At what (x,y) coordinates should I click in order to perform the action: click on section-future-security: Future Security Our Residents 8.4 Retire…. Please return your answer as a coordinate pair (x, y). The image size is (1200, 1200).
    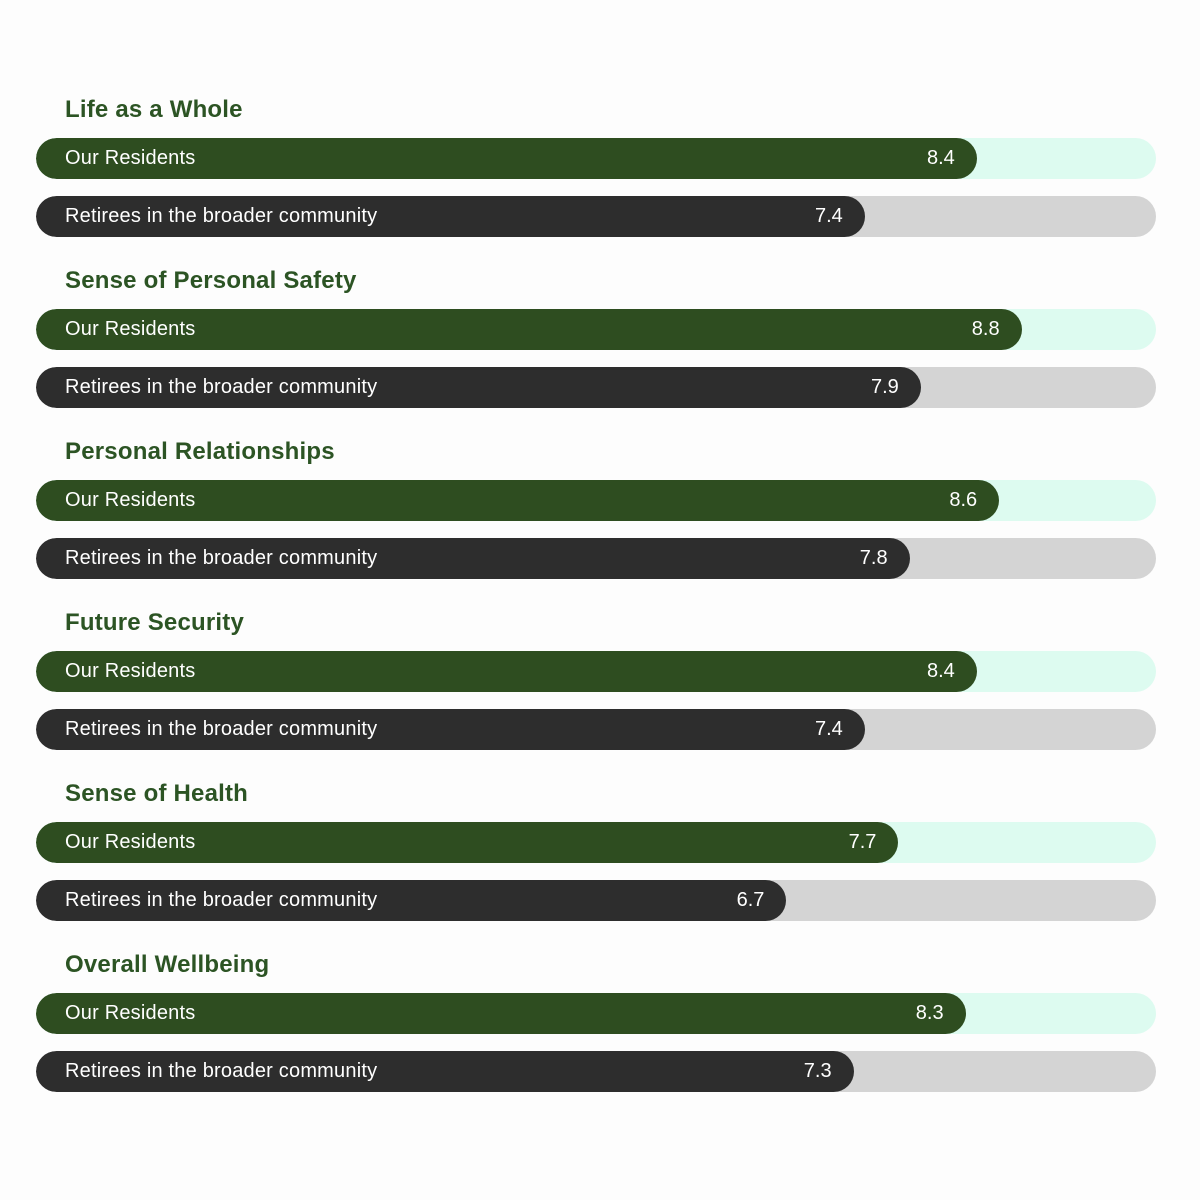
    Looking at the image, I should click on (596, 679).